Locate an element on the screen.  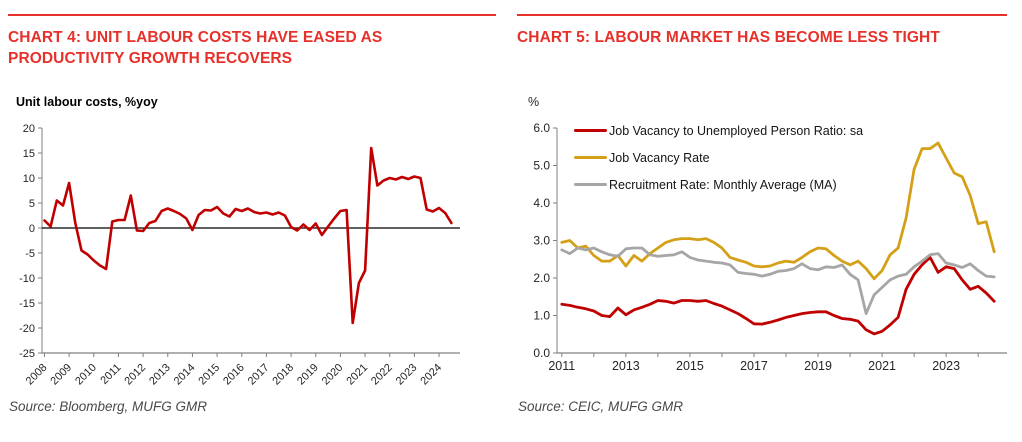
svg-text: 2012 is located at coordinates (135, 375).